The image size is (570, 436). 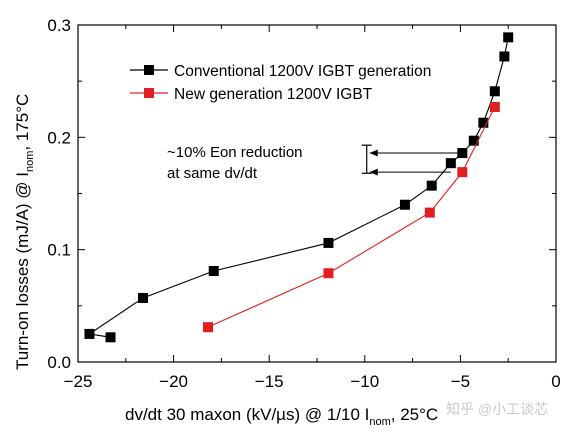 I want to click on legend-label-conventional: Conventional 1200V IGBT generation, so click(x=302, y=71).